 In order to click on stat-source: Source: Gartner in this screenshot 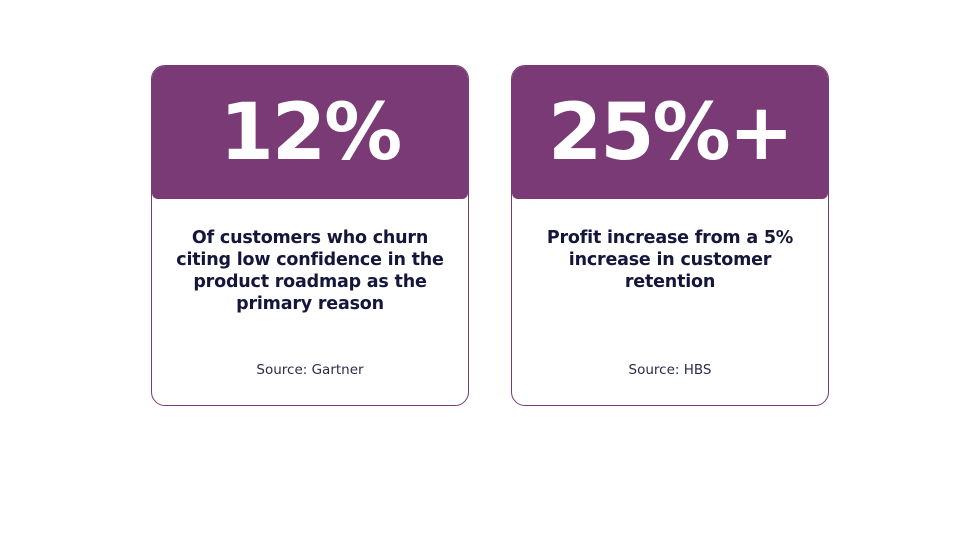, I will do `click(310, 370)`.